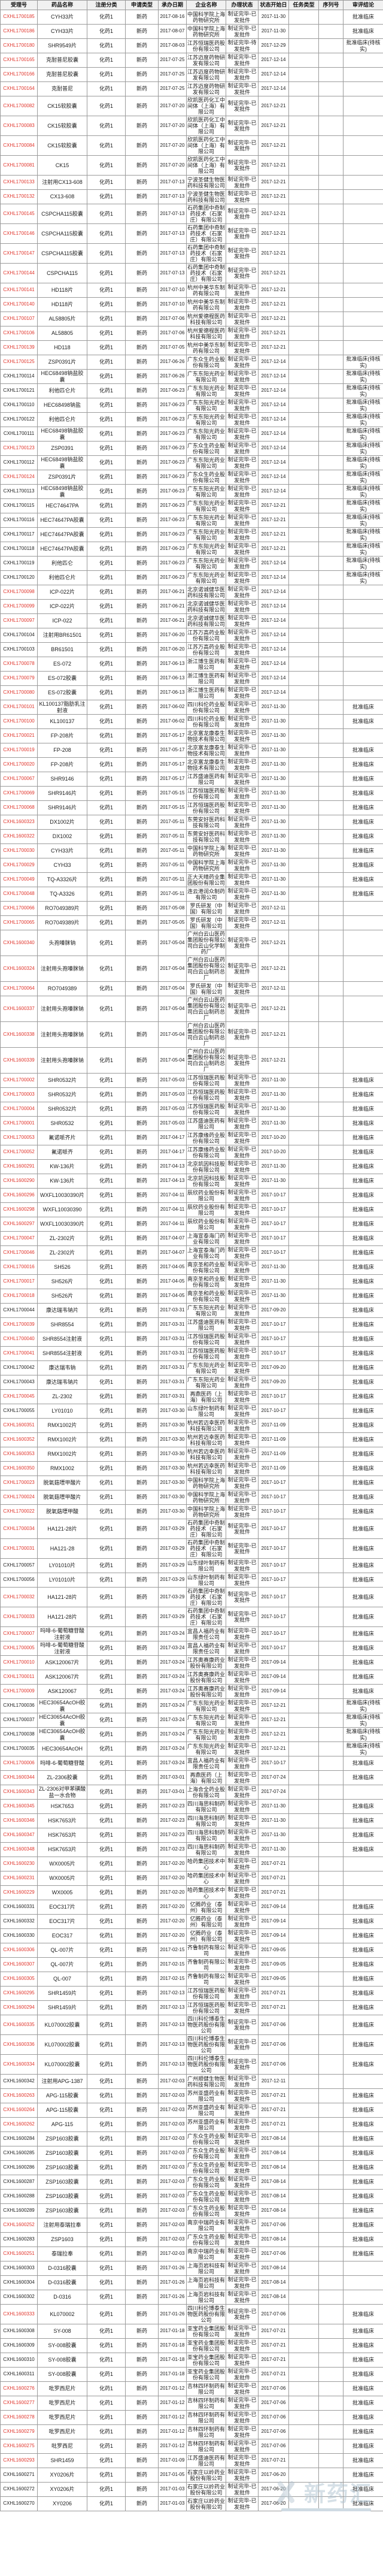  Describe the element at coordinates (19, 333) in the screenshot. I see `acceptance-no-link: CXHL1700106` at that location.